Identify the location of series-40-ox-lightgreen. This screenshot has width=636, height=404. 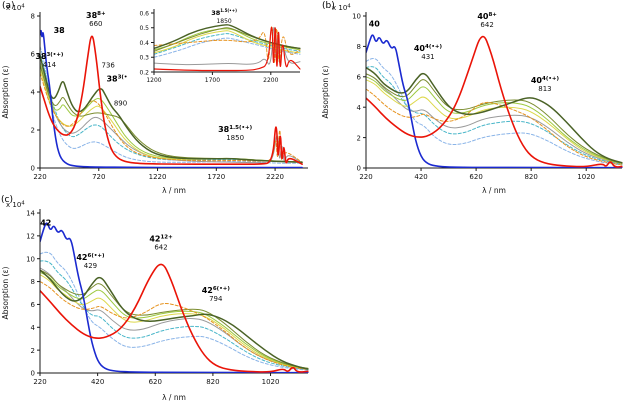
(494, 120).